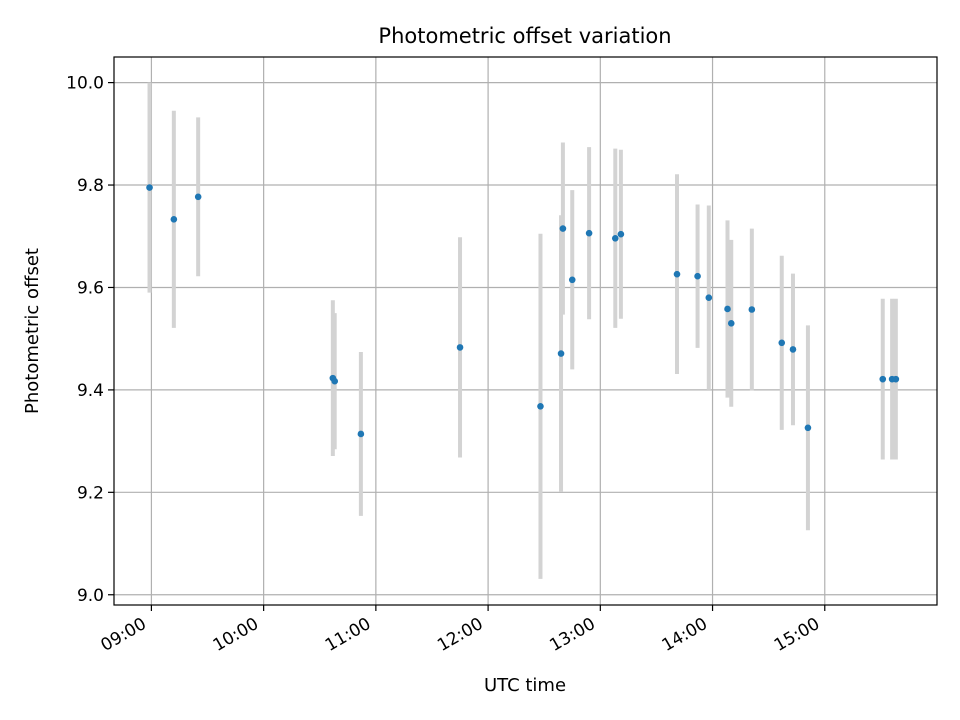  I want to click on y-tick-label: 10.0, so click(85, 84).